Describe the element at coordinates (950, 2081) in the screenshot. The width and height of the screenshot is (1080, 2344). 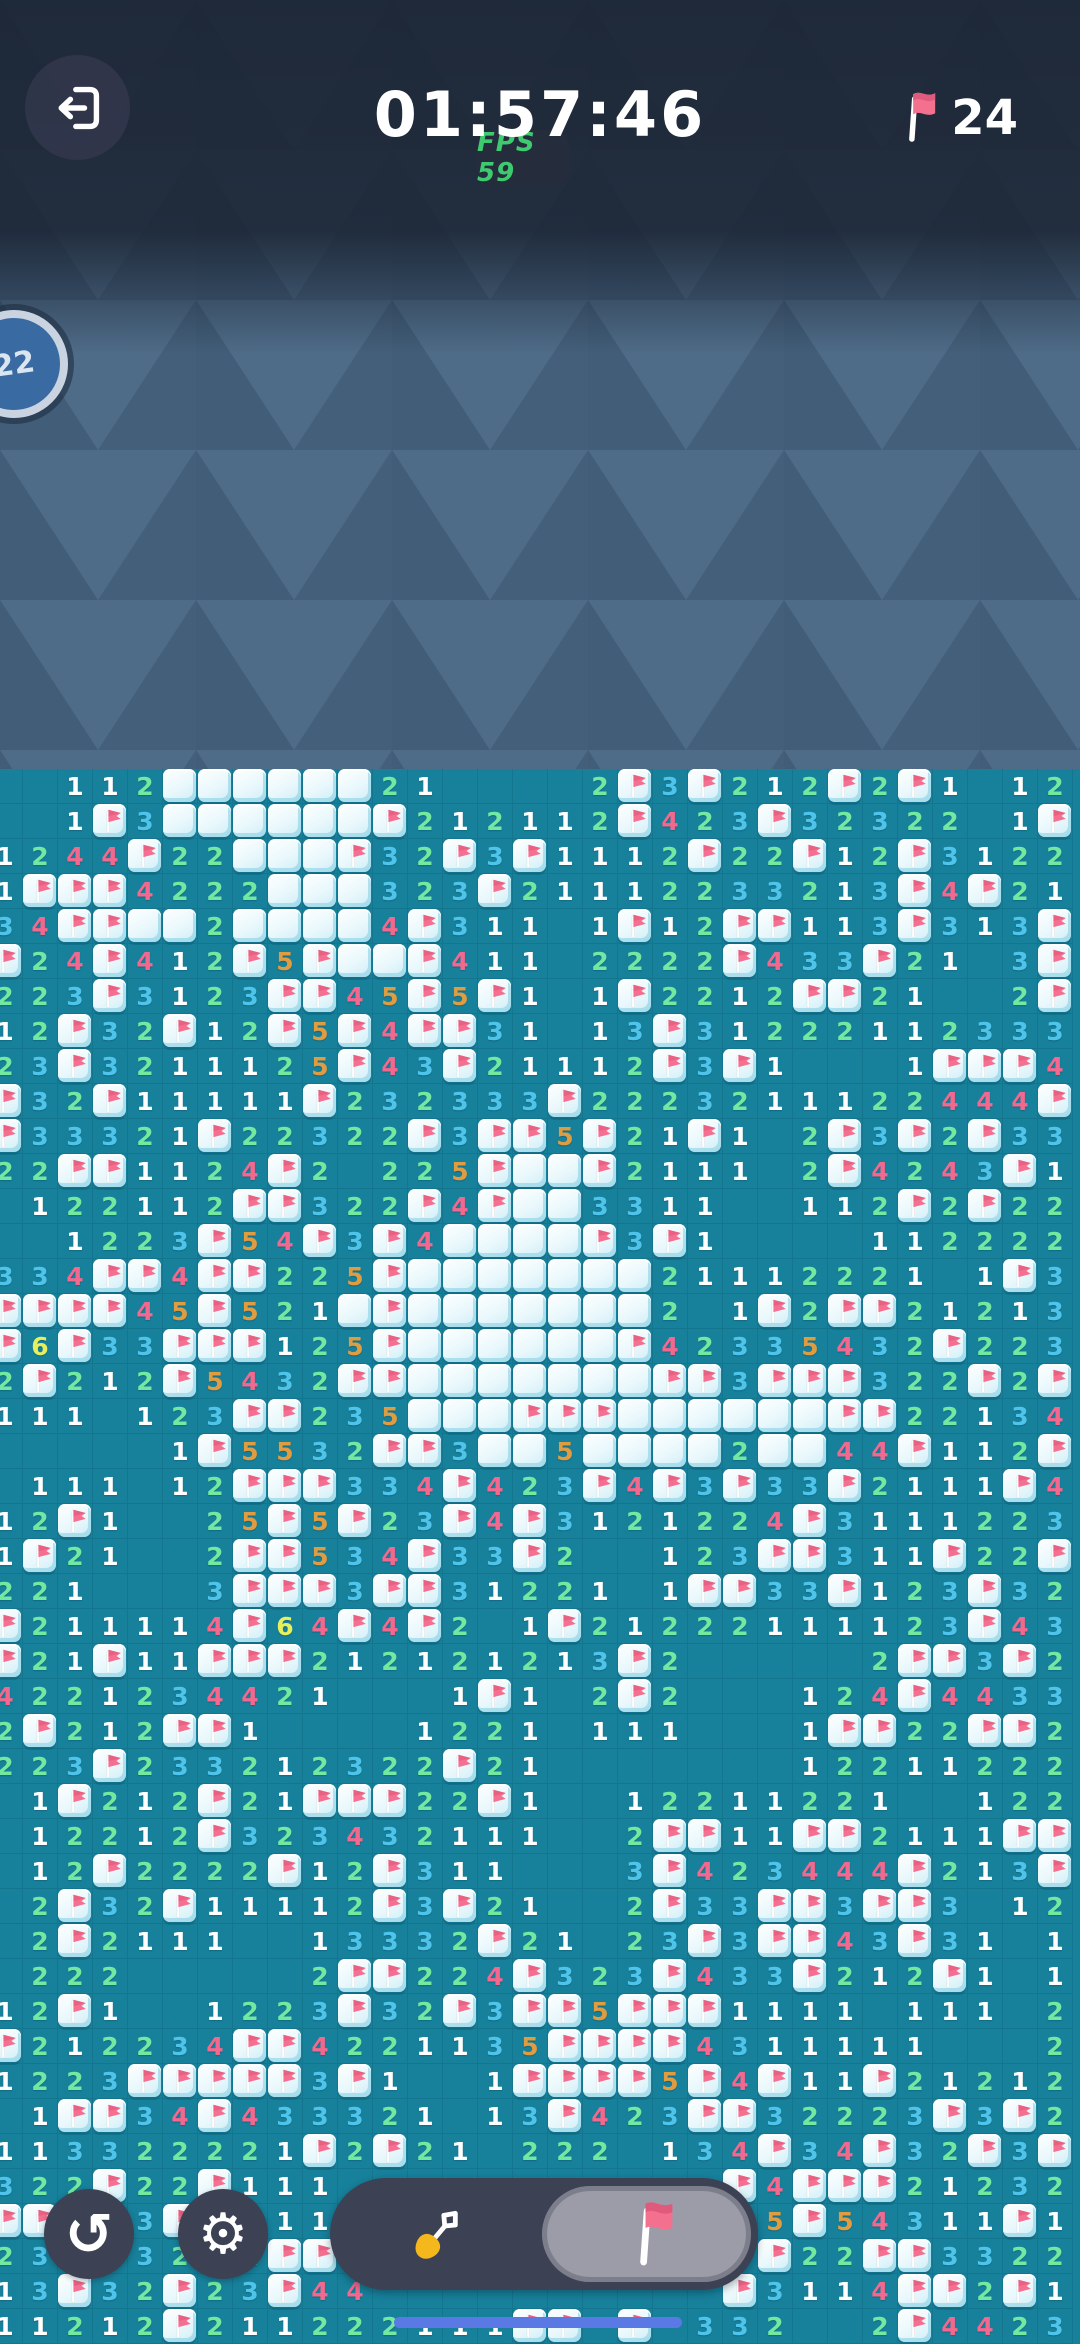
I see `cell-r37c27: 1` at that location.